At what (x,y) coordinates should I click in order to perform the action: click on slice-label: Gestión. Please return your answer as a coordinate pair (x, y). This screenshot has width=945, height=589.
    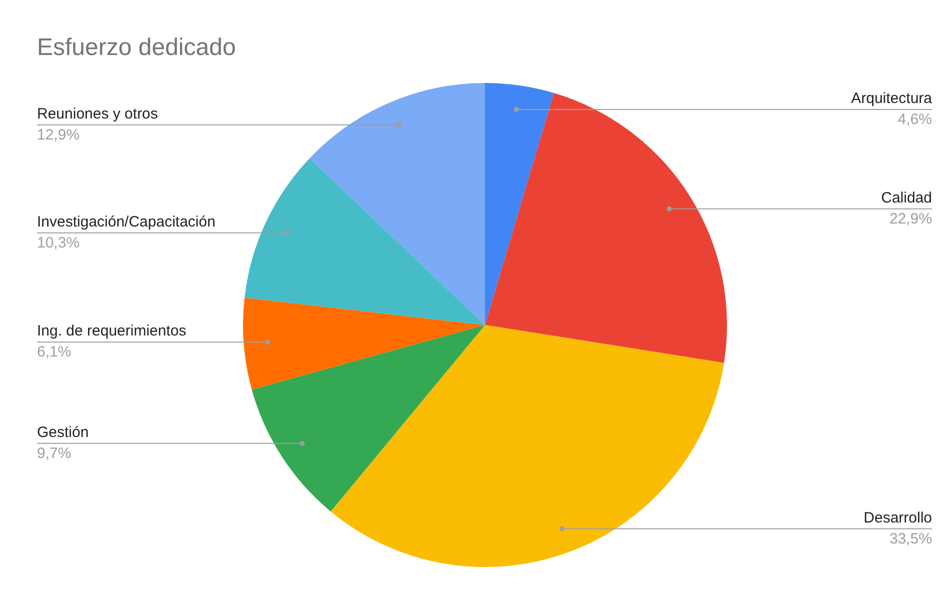
    Looking at the image, I should click on (63, 433).